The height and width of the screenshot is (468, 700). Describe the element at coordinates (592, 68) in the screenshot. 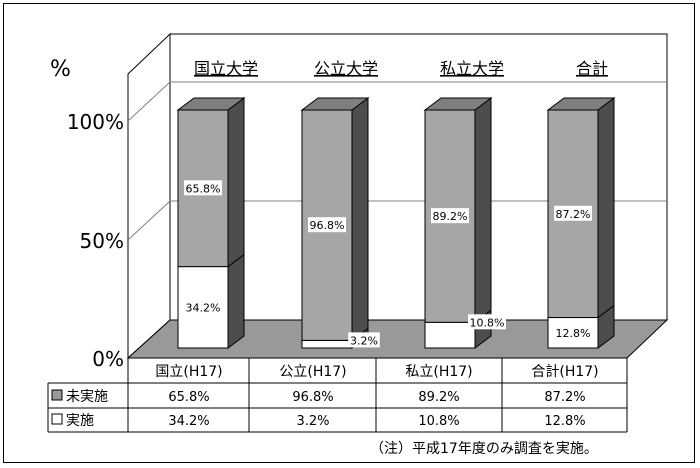

I see `column-header-3: 合計` at that location.